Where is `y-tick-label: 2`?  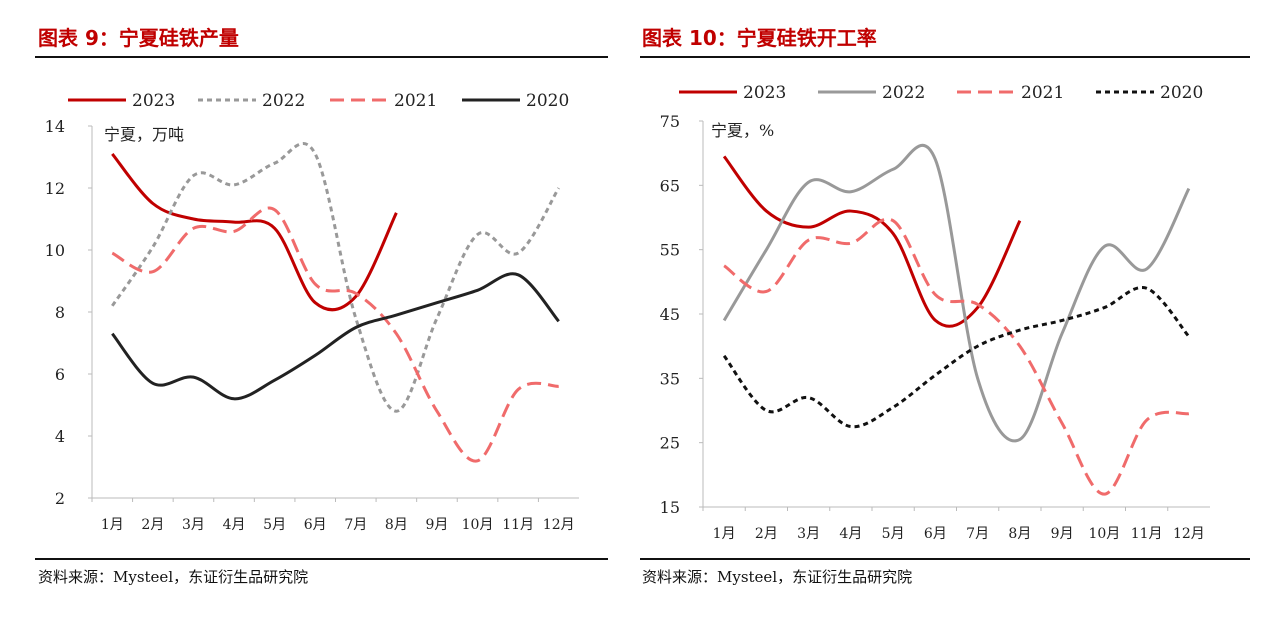 y-tick-label: 2 is located at coordinates (60, 498).